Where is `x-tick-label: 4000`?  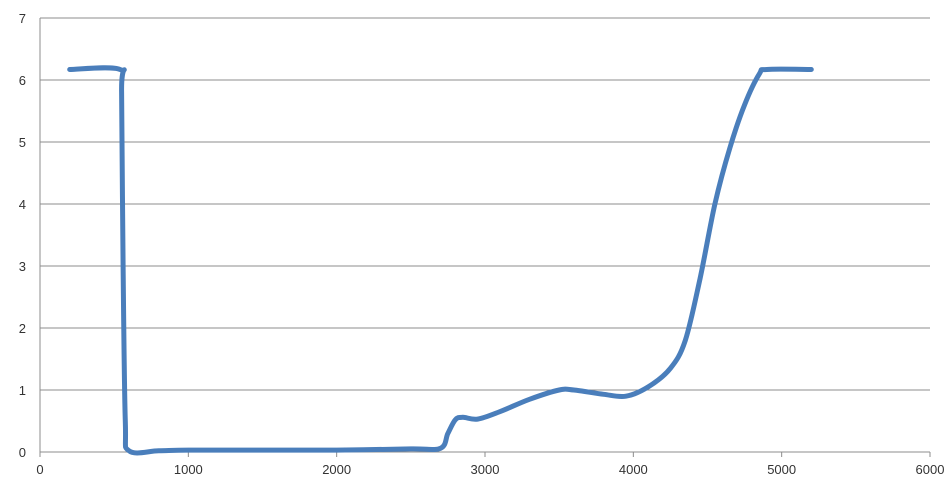 x-tick-label: 4000 is located at coordinates (633, 469).